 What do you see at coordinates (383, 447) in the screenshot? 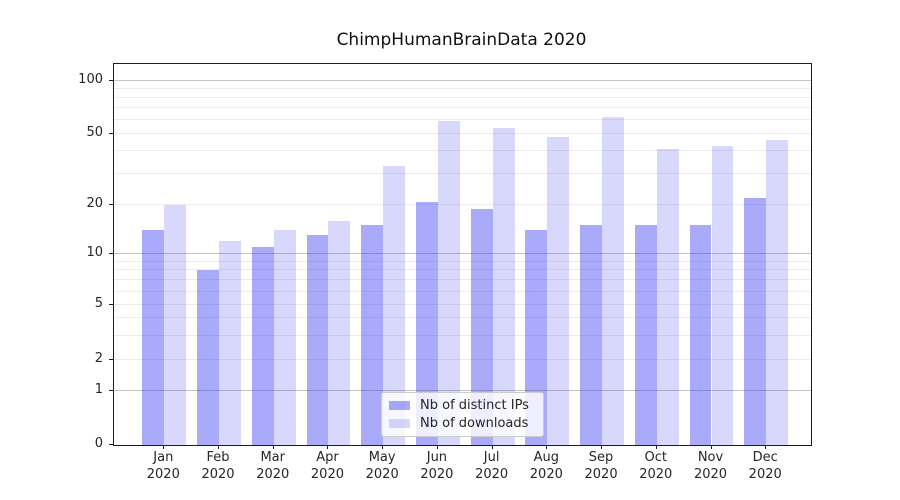
I see `xtick-mark-may` at bounding box center [383, 447].